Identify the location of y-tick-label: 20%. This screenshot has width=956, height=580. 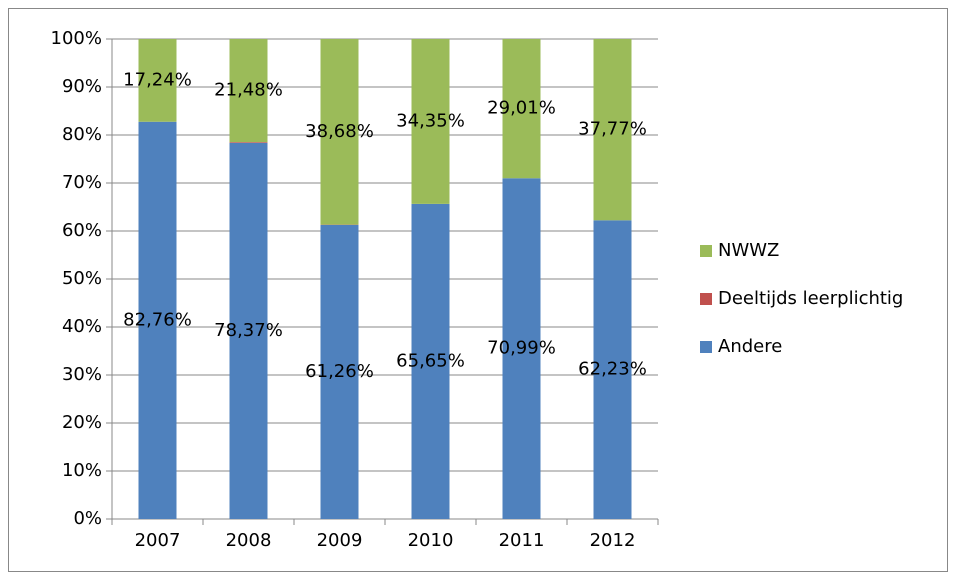
(82, 422).